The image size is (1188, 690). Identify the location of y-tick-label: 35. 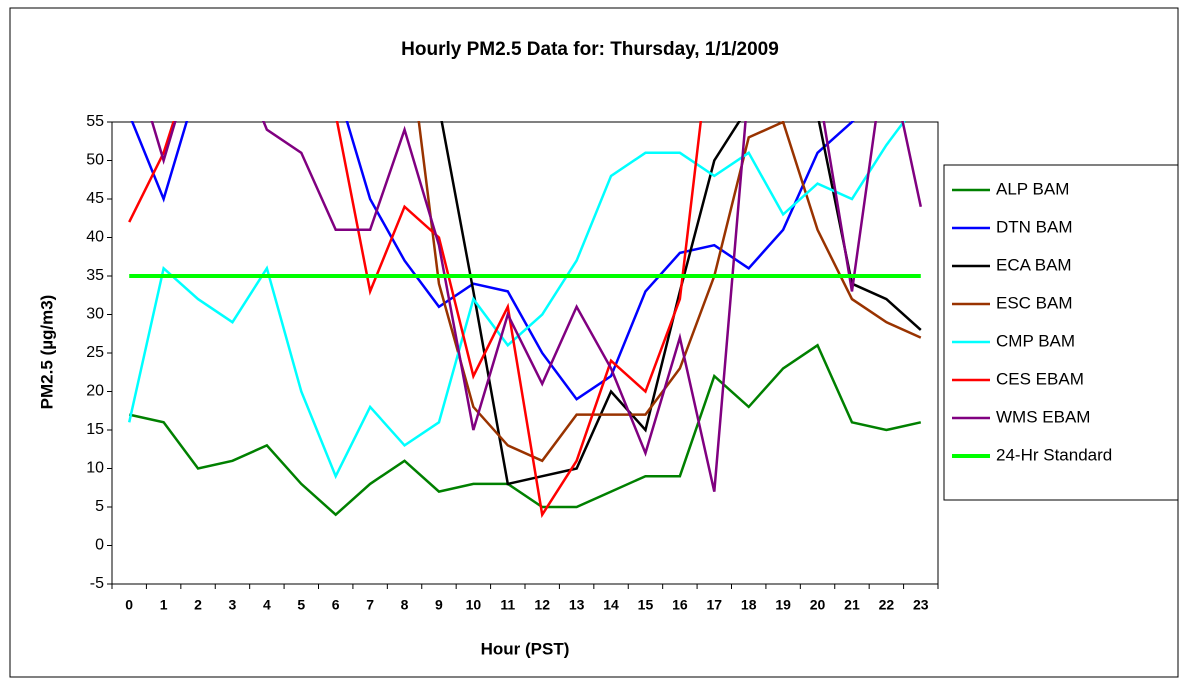
(95, 275).